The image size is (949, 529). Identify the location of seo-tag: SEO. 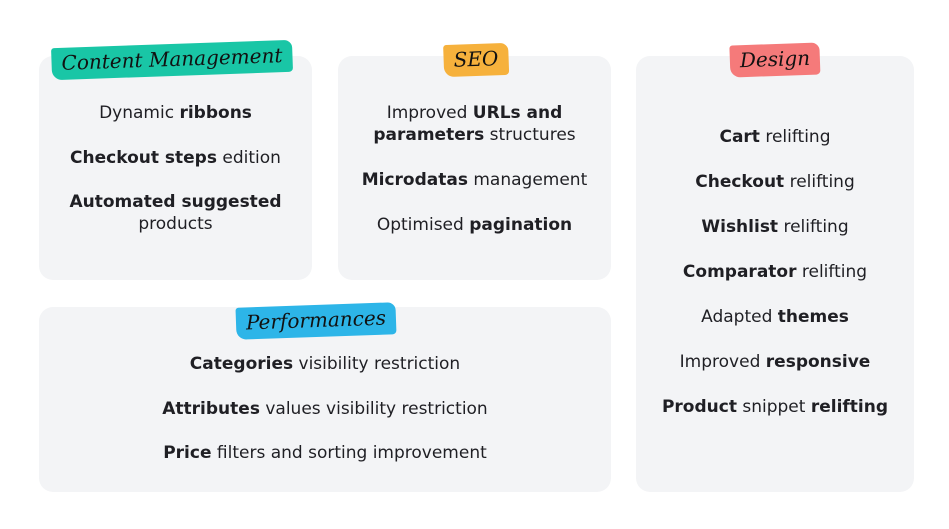
(476, 60).